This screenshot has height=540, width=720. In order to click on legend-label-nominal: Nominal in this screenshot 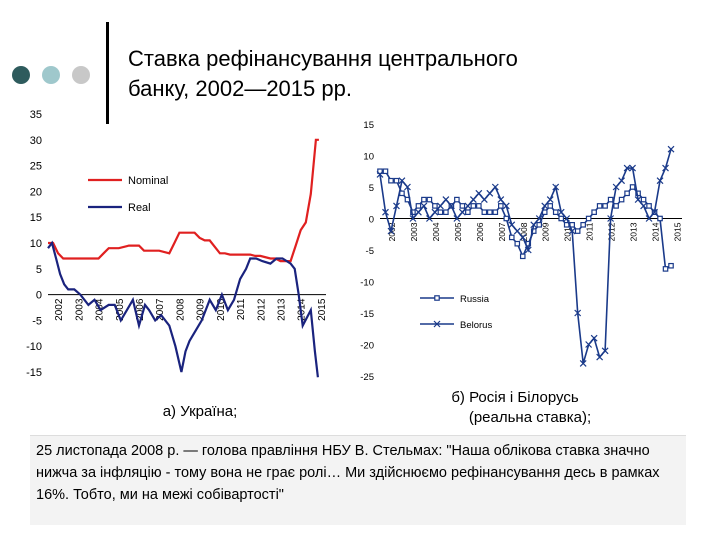, I will do `click(148, 181)`.